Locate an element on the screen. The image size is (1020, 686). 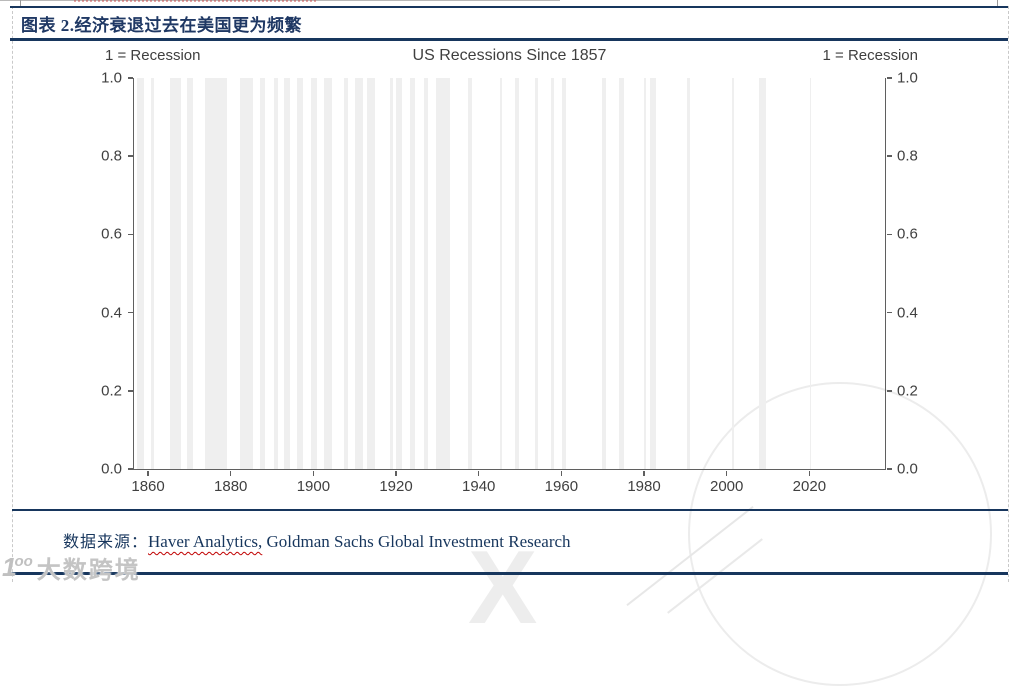
figure-bottom-rule is located at coordinates (509, 573).